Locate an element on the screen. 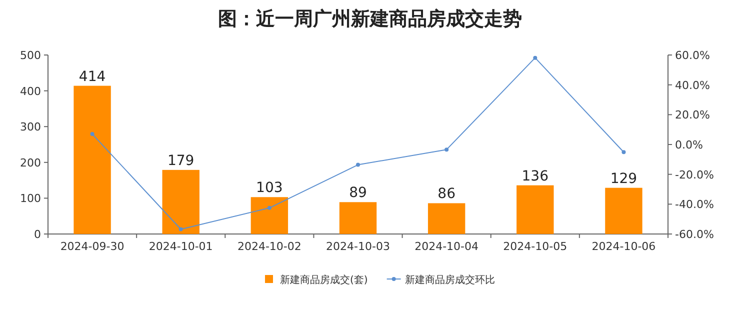 The width and height of the screenshot is (740, 312). y2-tick-label: -60.0% is located at coordinates (694, 234).